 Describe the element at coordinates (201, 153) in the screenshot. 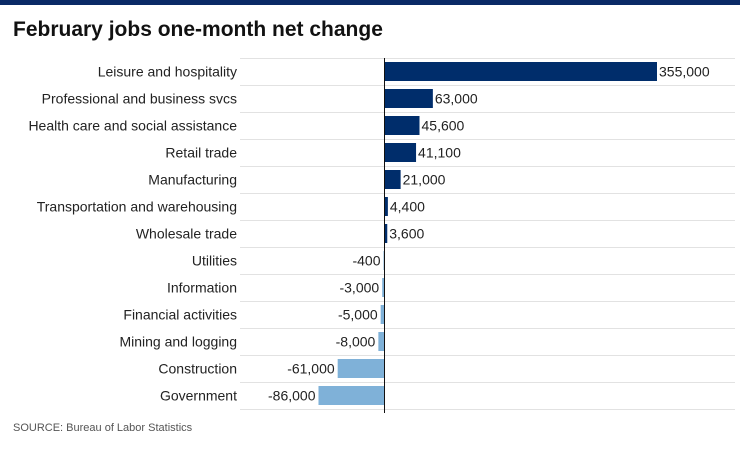

I see `category-label: Retail trade` at that location.